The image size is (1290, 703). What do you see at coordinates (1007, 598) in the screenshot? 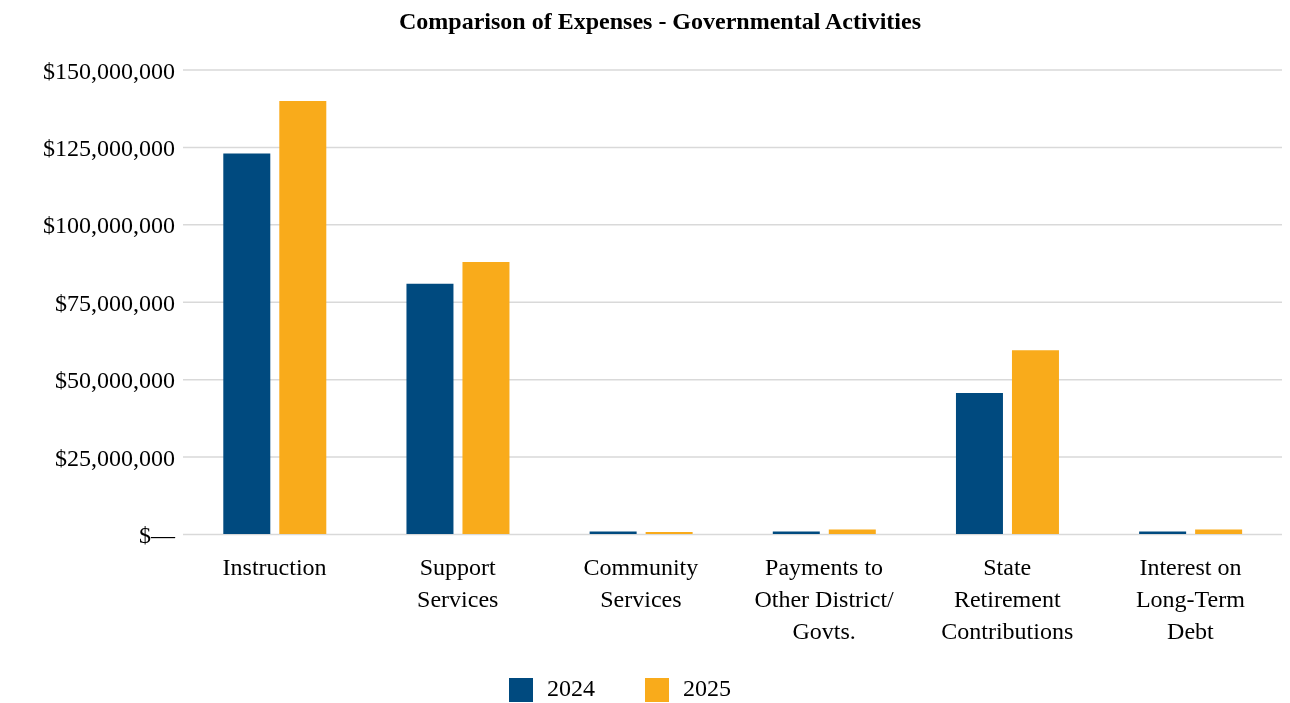
I see `x-tick-label: State Retirement Contributions` at bounding box center [1007, 598].